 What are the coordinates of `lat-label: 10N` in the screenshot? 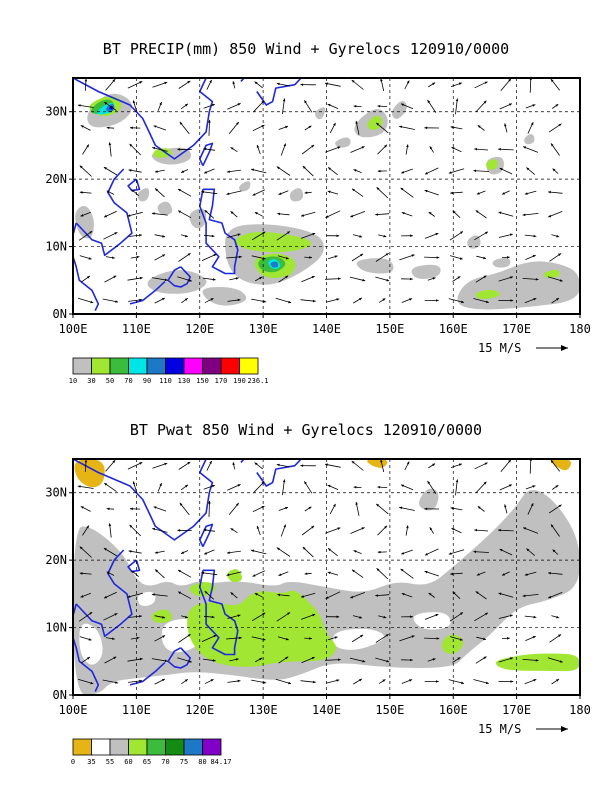 It's located at (56, 247).